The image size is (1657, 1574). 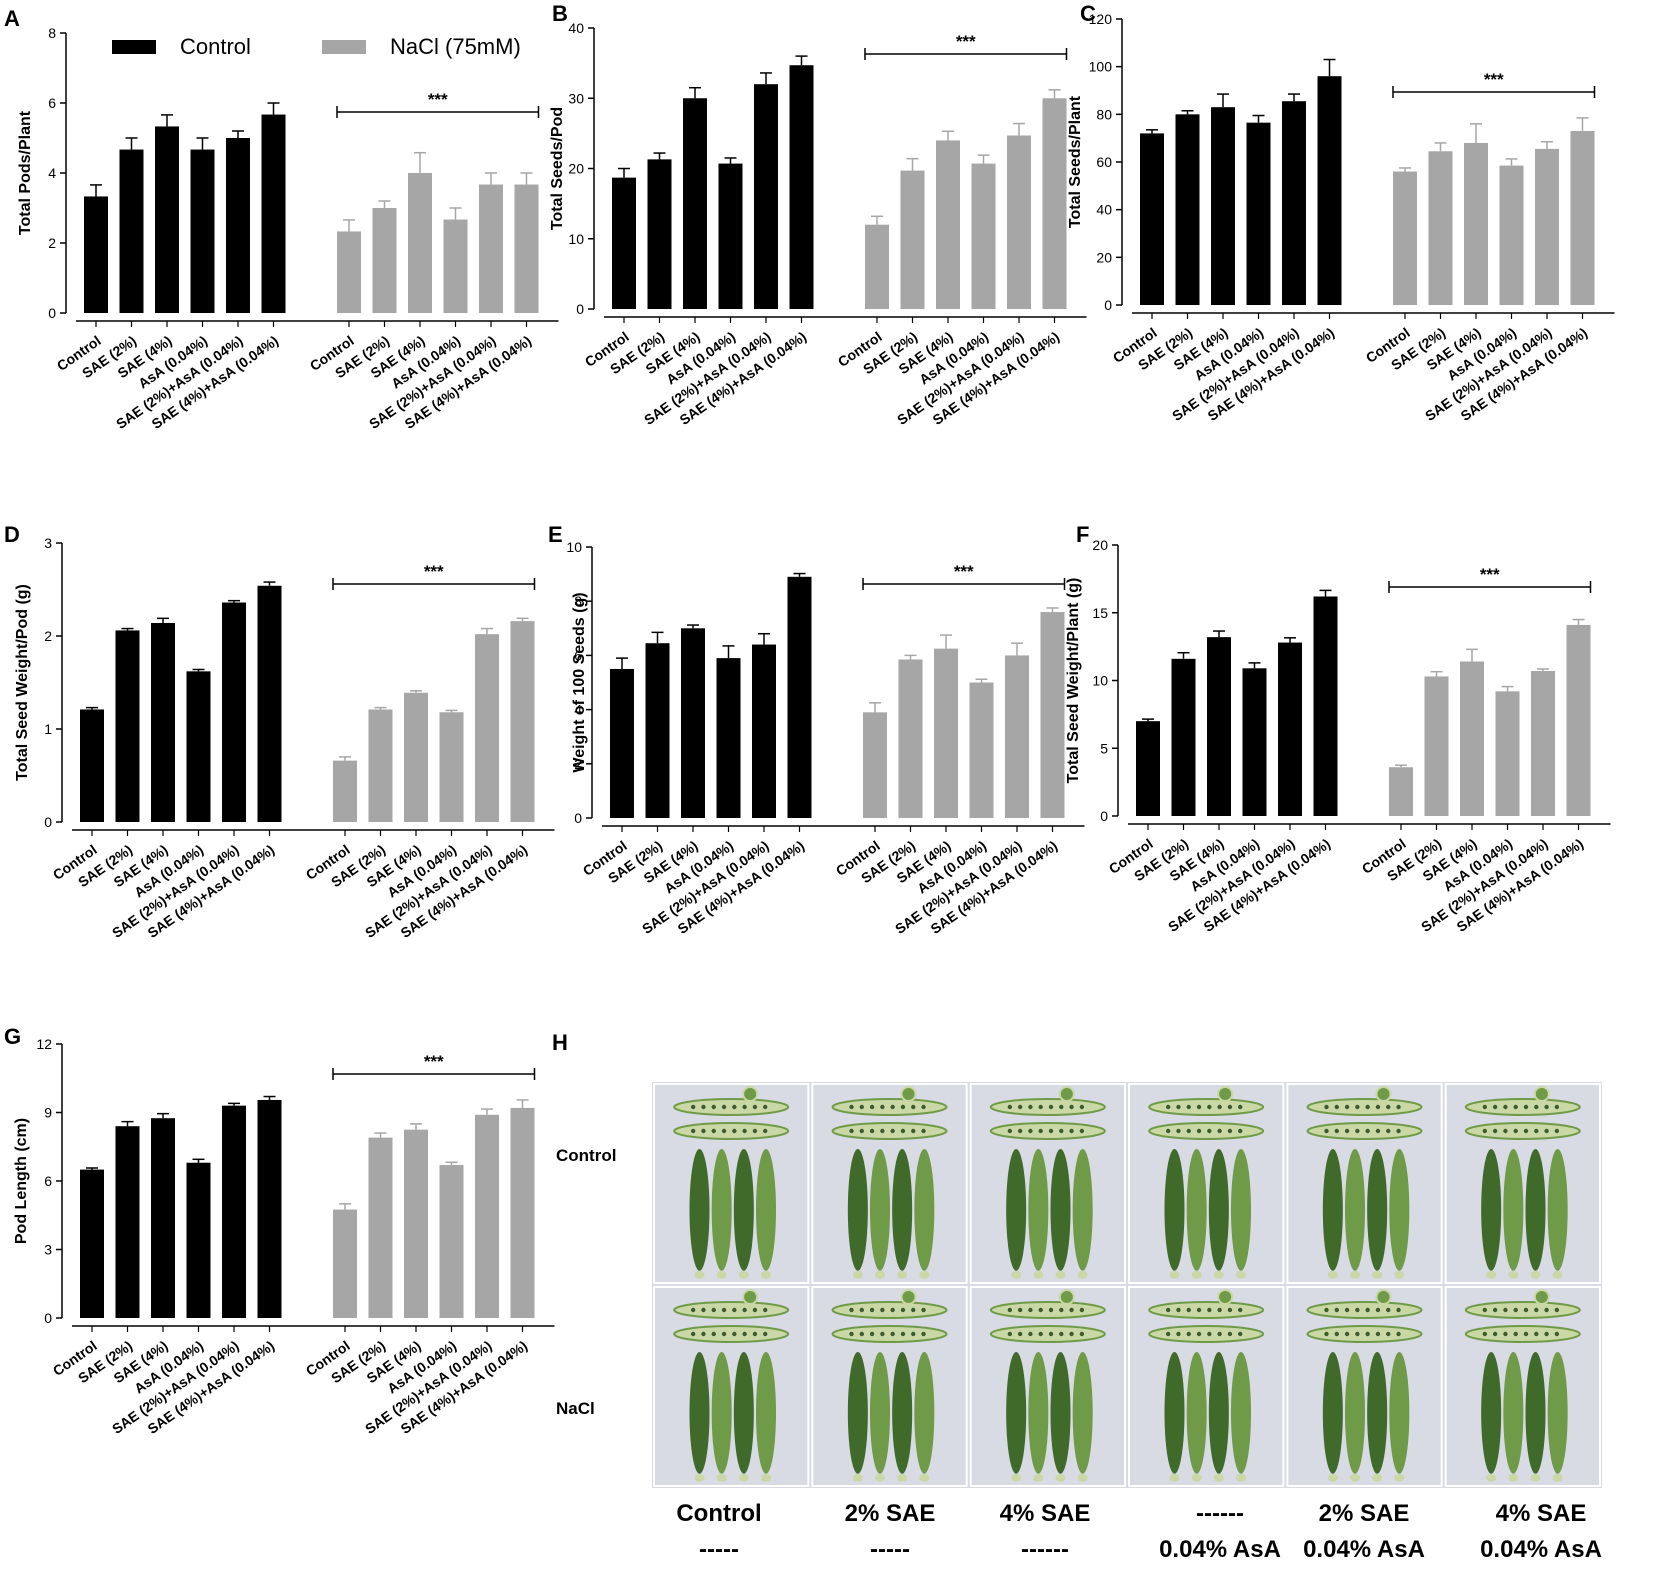 What do you see at coordinates (890, 1549) in the screenshot?
I see `column-caption-line2: -----` at bounding box center [890, 1549].